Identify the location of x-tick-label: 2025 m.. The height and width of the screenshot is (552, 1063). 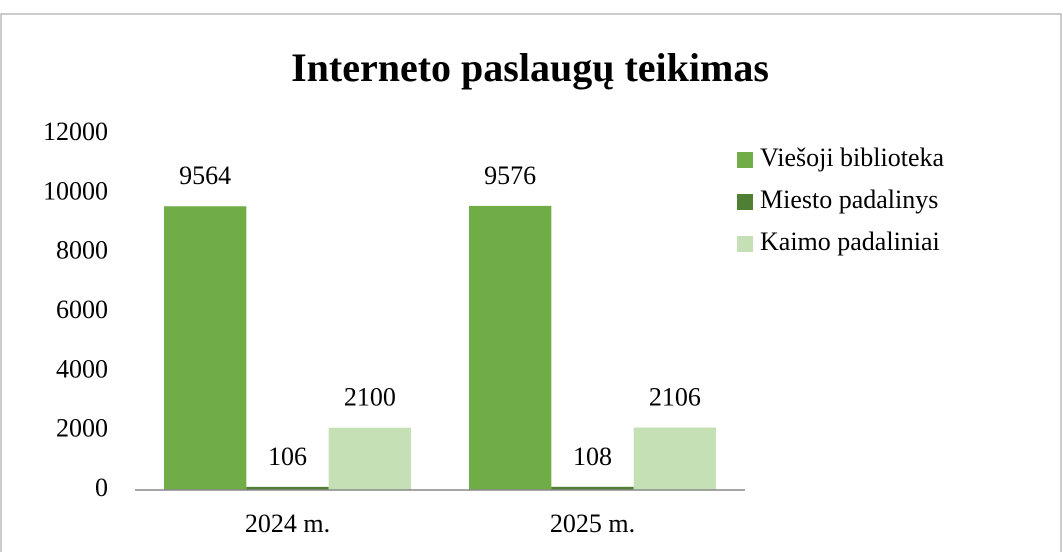
(592, 523).